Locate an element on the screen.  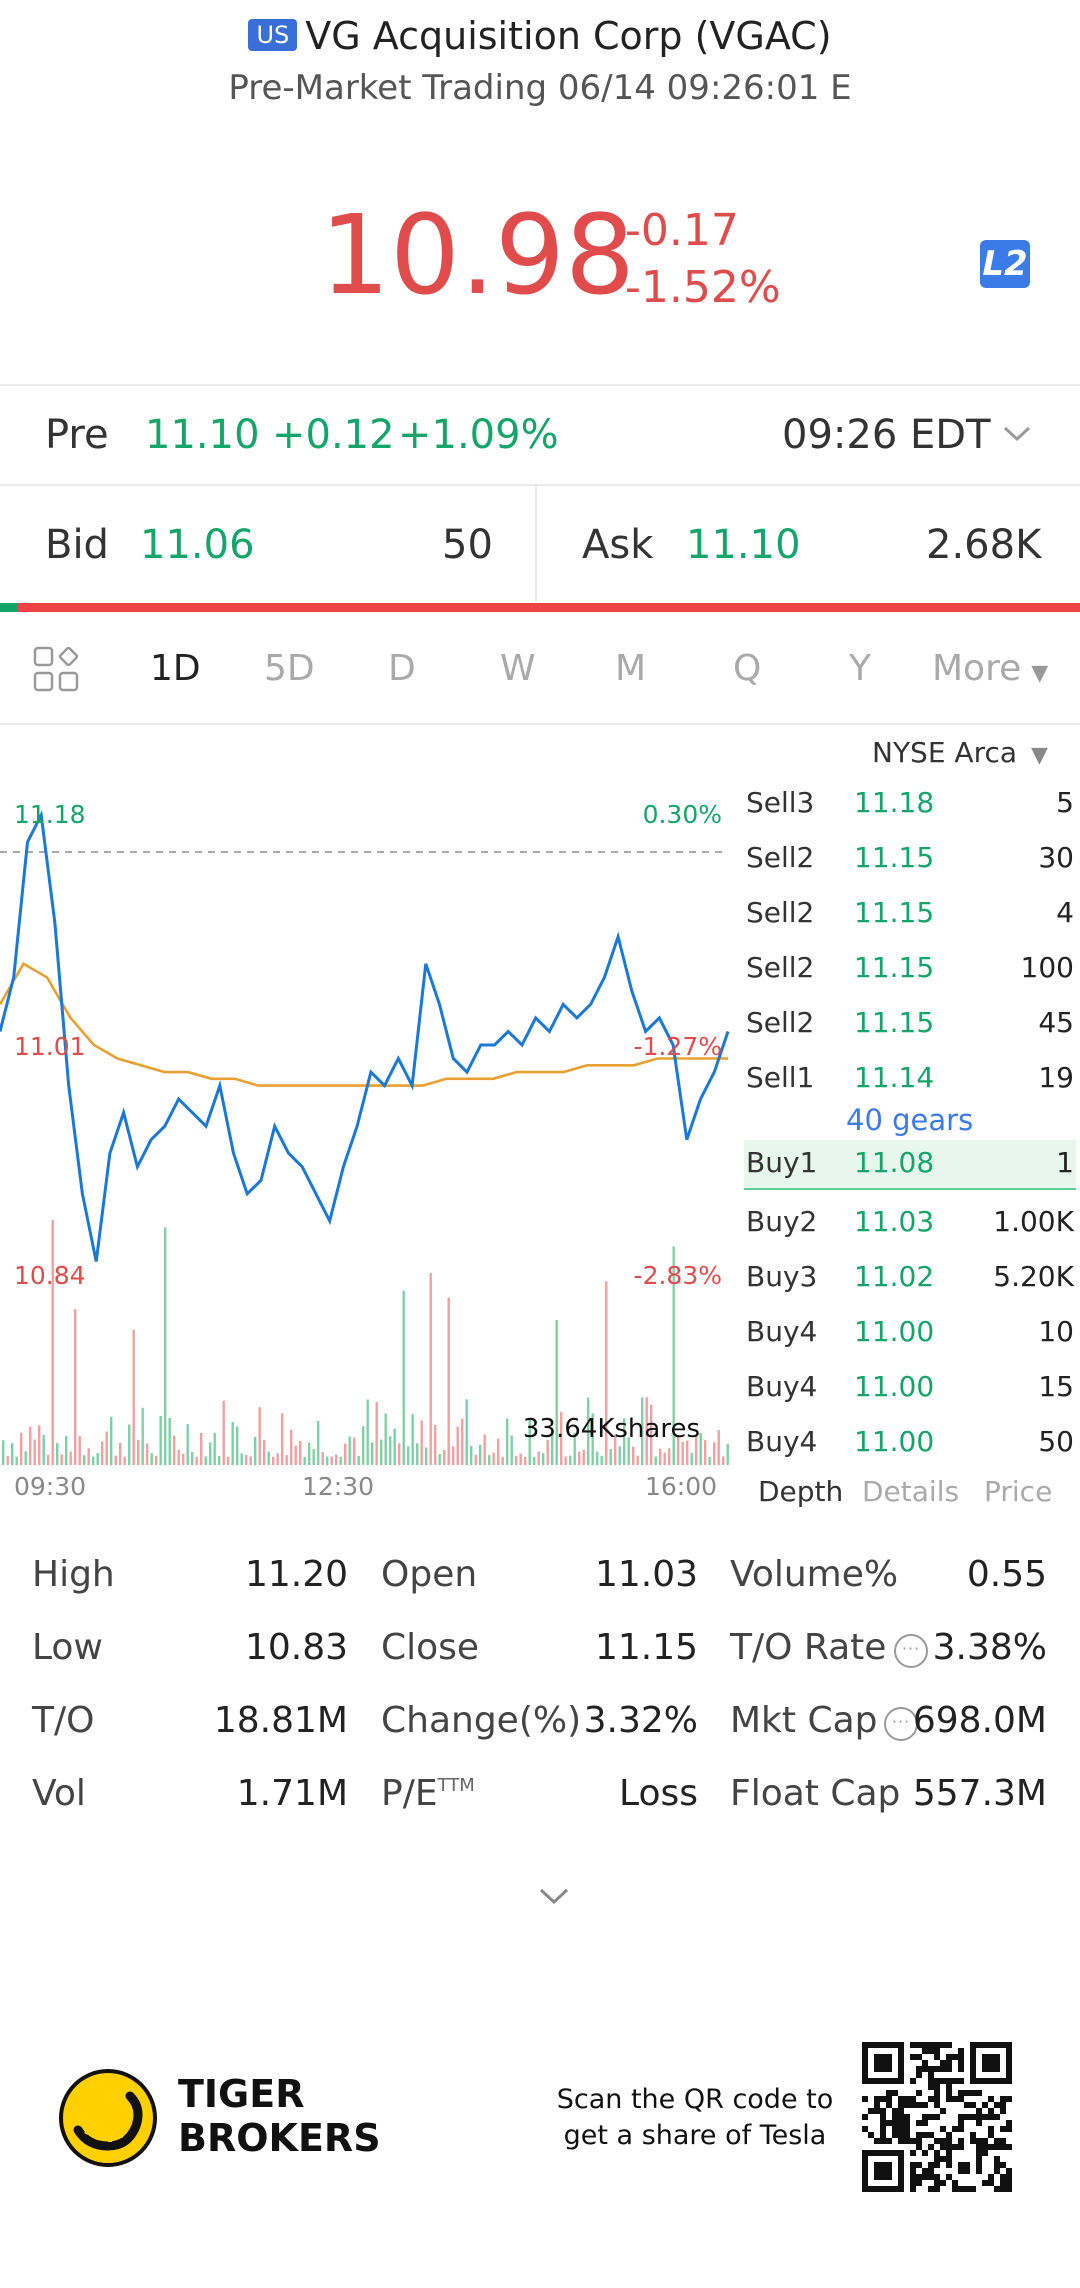
scan-instructions: Scan the QR code to get a share of Tesla is located at coordinates (695, 2118).